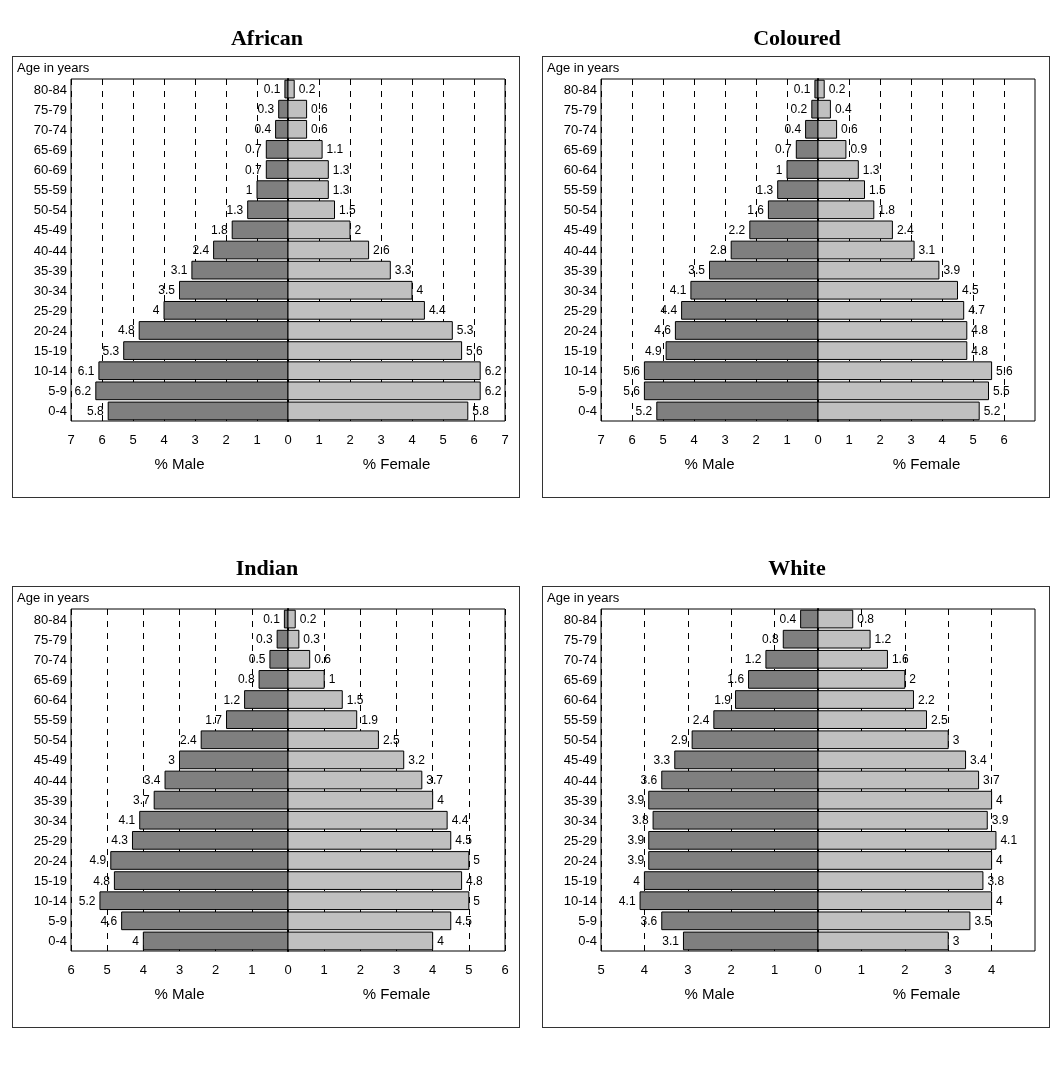 Image resolution: width=1056 pixels, height=1074 pixels. Describe the element at coordinates (709, 993) in the screenshot. I see `text: % Male` at that location.